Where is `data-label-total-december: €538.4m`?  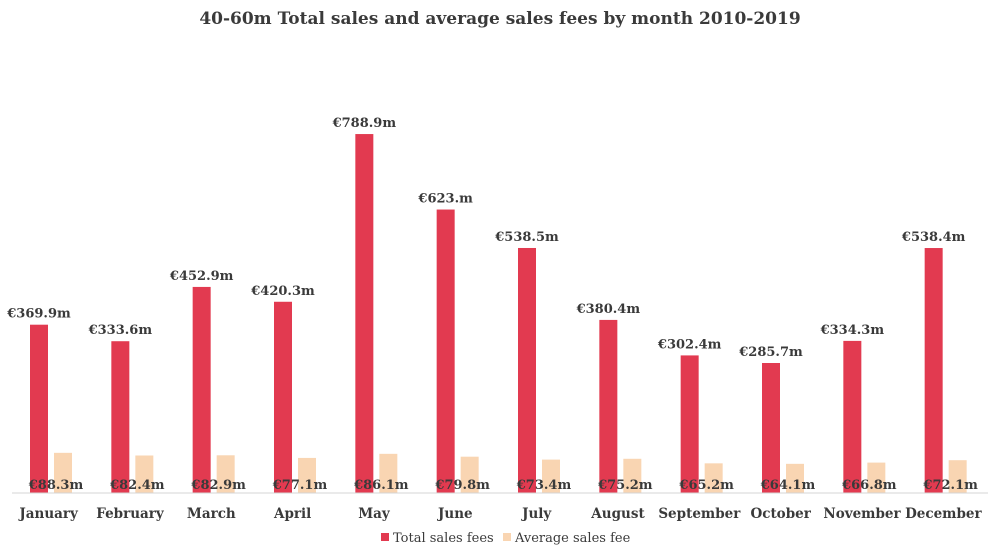 data-label-total-december: €538.4m is located at coordinates (933, 237).